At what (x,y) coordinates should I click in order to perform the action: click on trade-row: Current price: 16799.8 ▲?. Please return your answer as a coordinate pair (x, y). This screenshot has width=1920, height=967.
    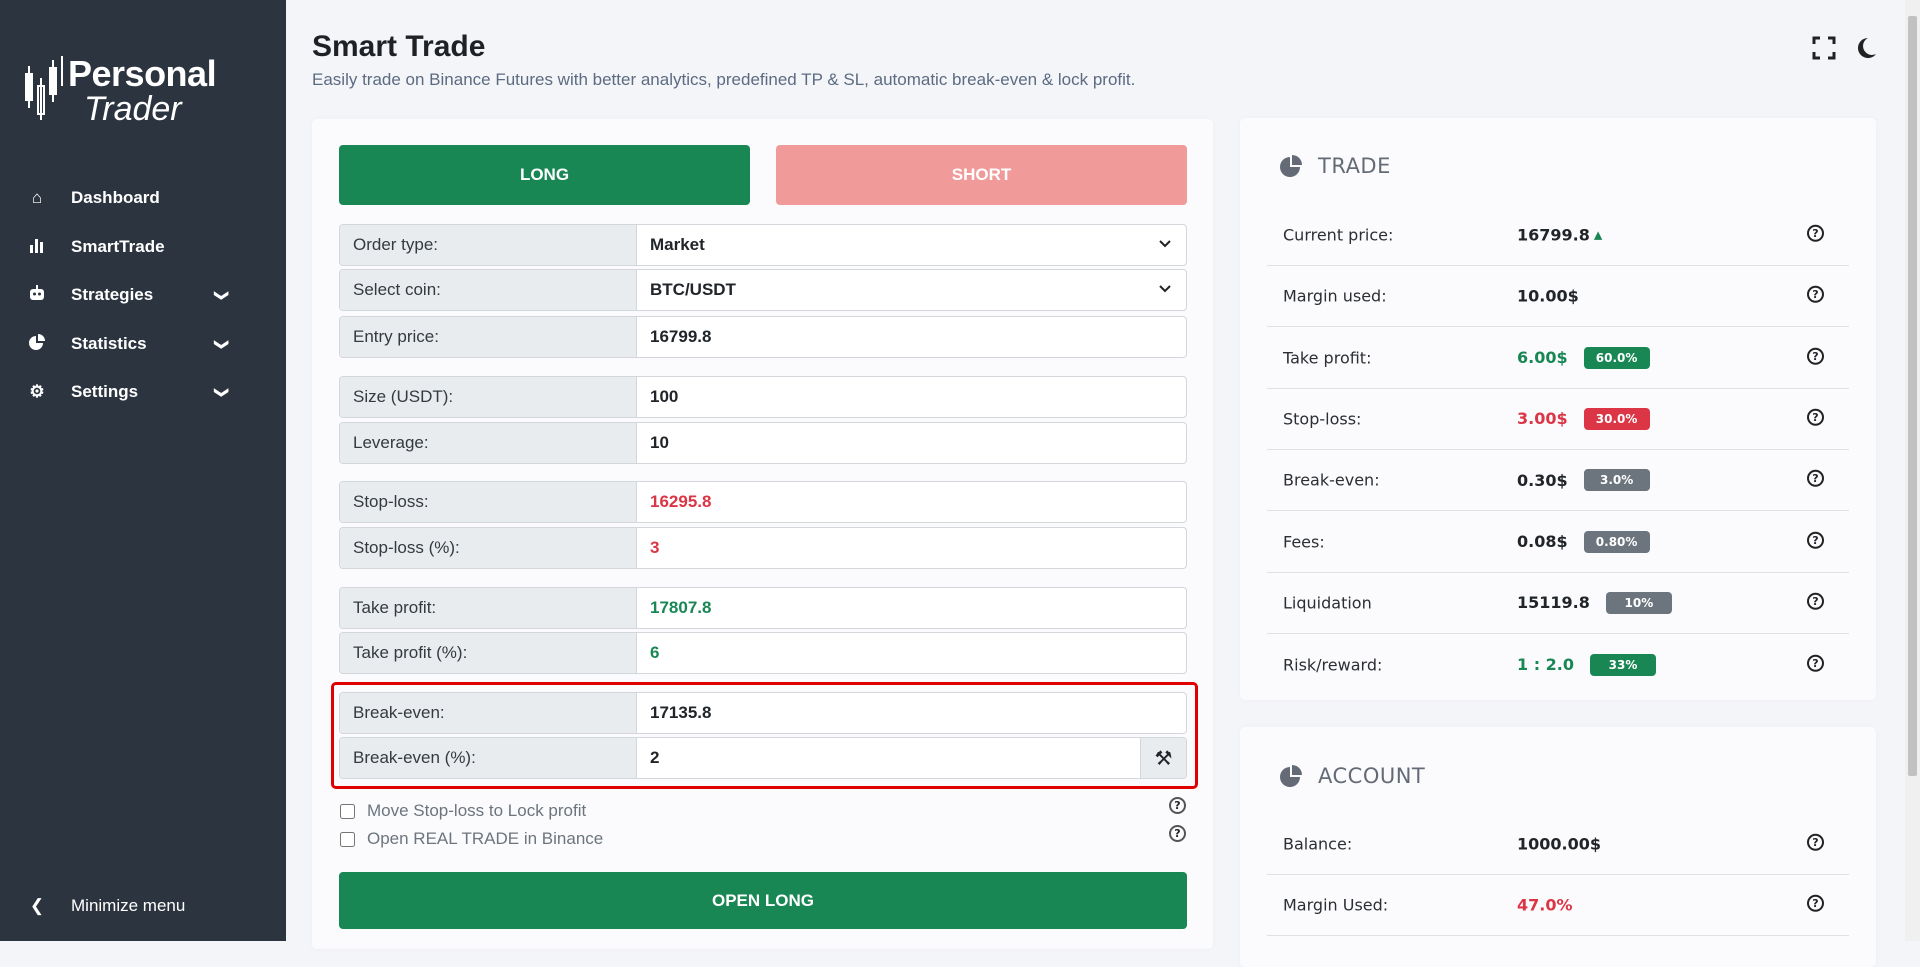
    Looking at the image, I should click on (1558, 235).